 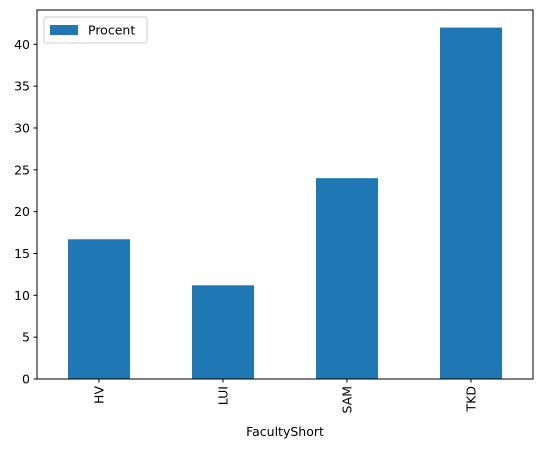 What do you see at coordinates (471, 203) in the screenshot?
I see `bar-tkd` at bounding box center [471, 203].